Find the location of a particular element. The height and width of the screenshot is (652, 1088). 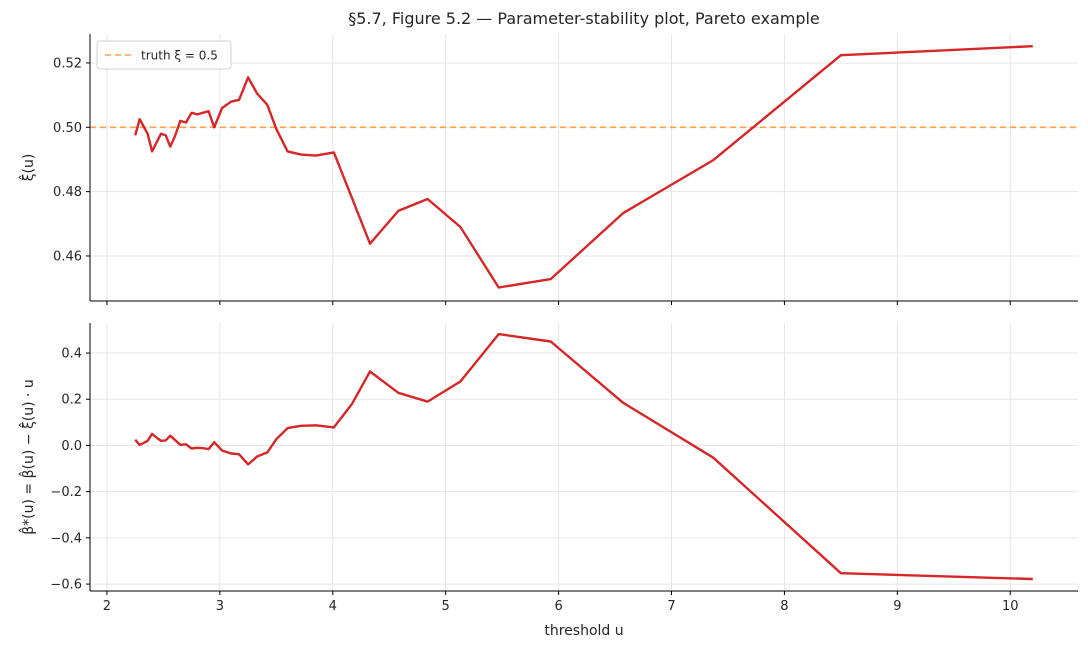

x-tick-label: 9 is located at coordinates (897, 606).